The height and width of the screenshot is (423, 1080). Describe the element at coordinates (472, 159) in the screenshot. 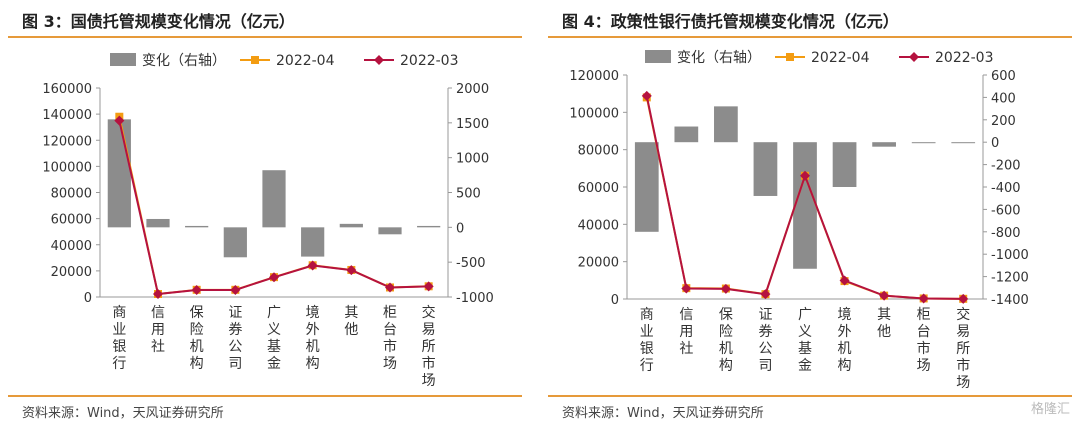

I see `right-tick-label: 1000` at that location.